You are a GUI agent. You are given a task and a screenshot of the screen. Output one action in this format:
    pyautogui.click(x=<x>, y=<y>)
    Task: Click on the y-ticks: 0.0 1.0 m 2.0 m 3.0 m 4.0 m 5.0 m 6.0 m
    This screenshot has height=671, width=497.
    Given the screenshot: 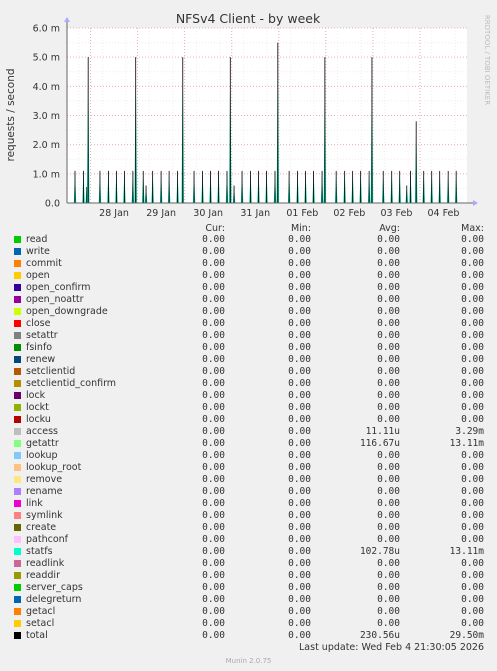 What is the action you would take?
    pyautogui.click(x=46, y=117)
    